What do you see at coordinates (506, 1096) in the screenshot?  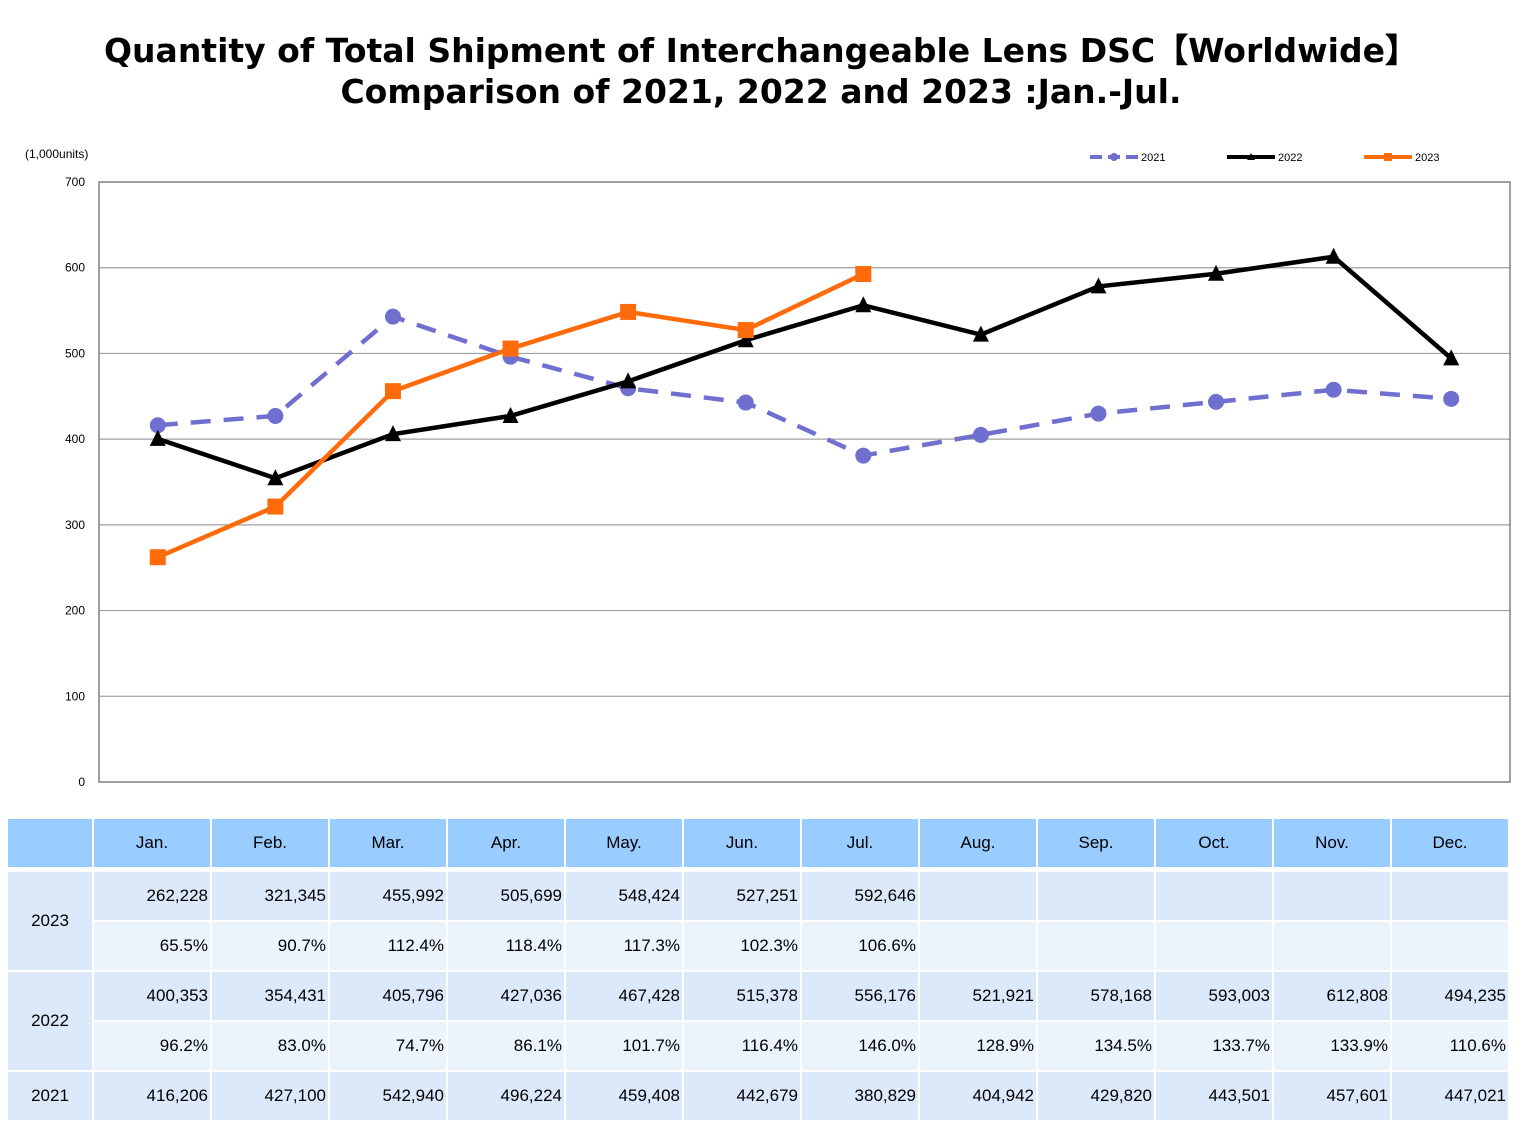 I see `units-cell: 496,224` at bounding box center [506, 1096].